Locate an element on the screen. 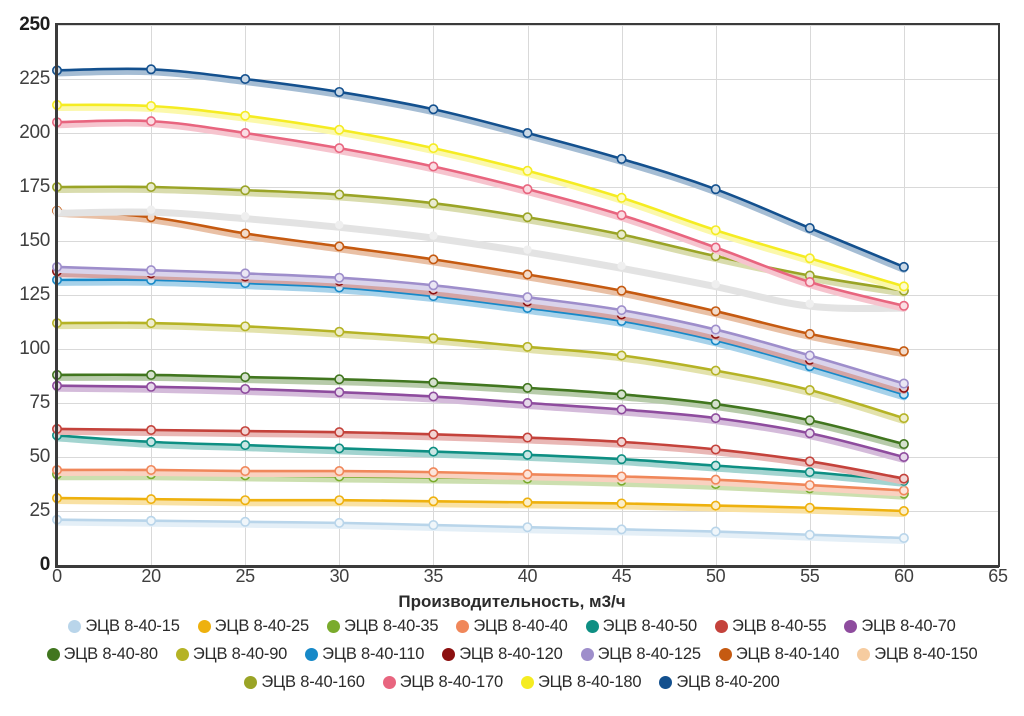 The width and height of the screenshot is (1024, 716). legend-label: ЭЦВ 8-40-200 is located at coordinates (728, 682).